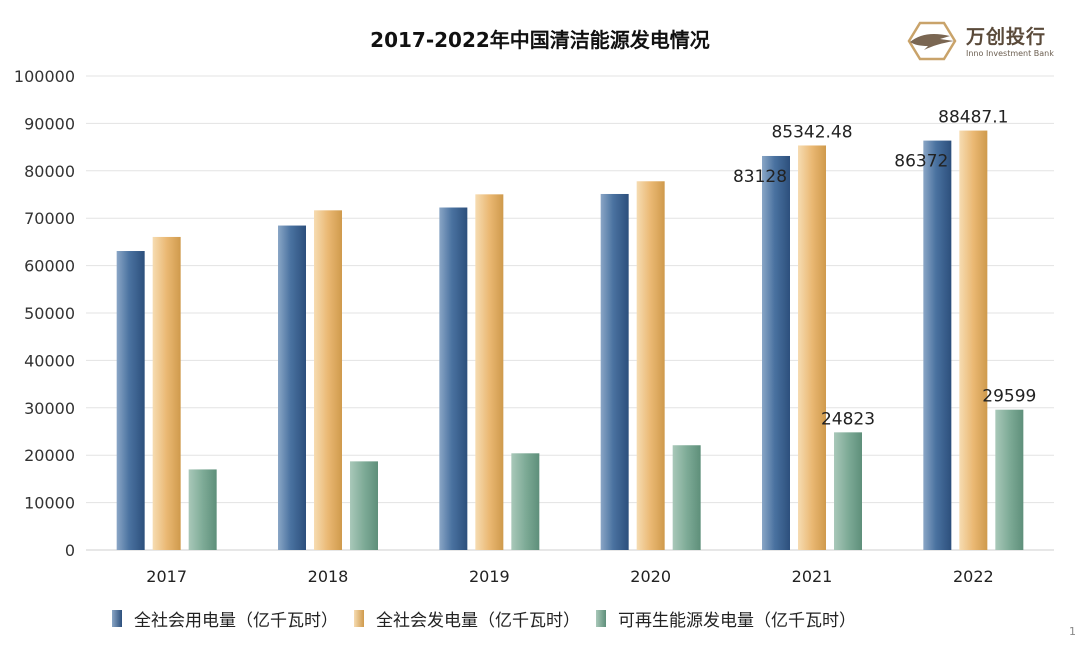 The height and width of the screenshot is (646, 1080). What do you see at coordinates (1072, 631) in the screenshot?
I see `page-number: 1` at bounding box center [1072, 631].